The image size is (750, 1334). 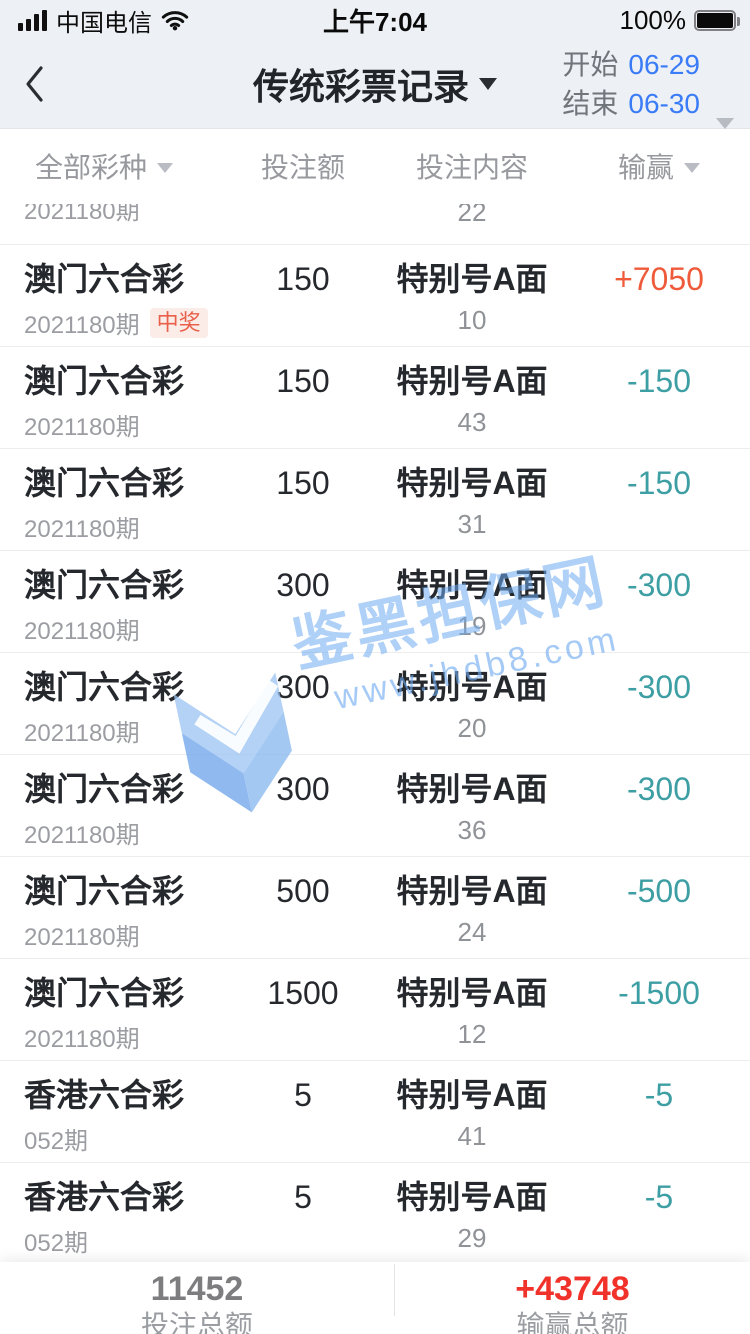 I want to click on win-badge: 中奖, so click(x=178, y=322).